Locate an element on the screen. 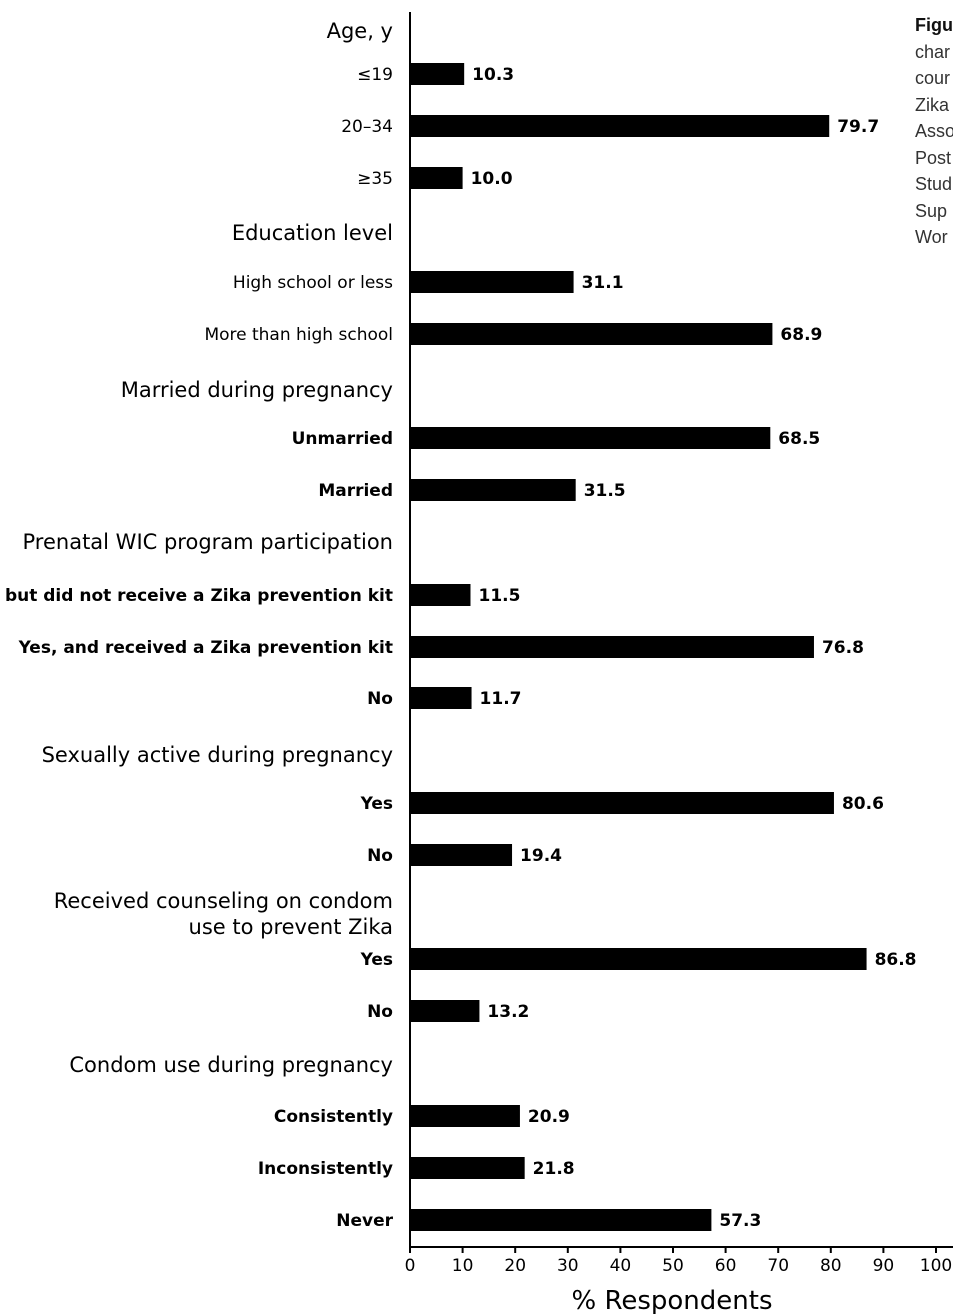 This screenshot has width=953, height=1314. caption-line: Figu is located at coordinates (934, 25).